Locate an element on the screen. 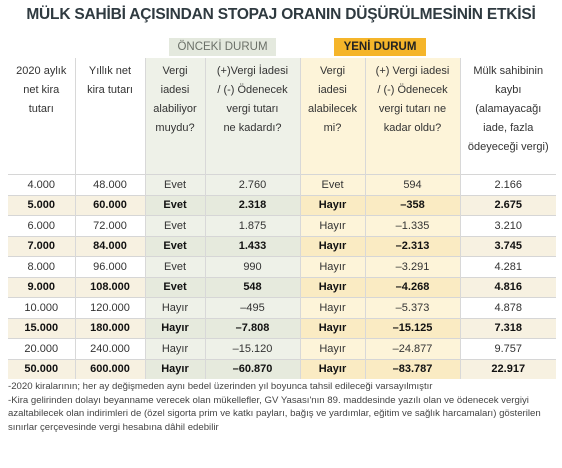 The width and height of the screenshot is (562, 468). table-cell: 8.000 is located at coordinates (41, 266).